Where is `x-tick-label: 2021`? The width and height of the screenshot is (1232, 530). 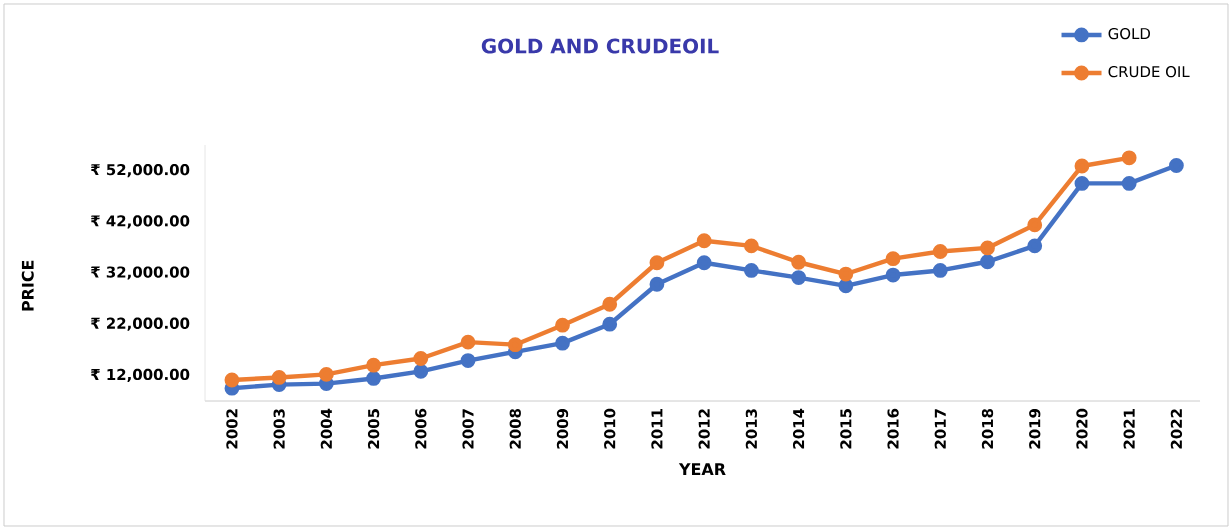
x-tick-label: 2021 is located at coordinates (1129, 429).